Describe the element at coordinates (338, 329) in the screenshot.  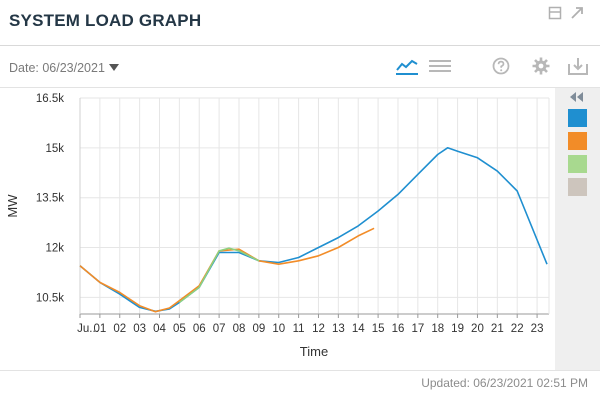
I see `x-tick-label: 13` at that location.